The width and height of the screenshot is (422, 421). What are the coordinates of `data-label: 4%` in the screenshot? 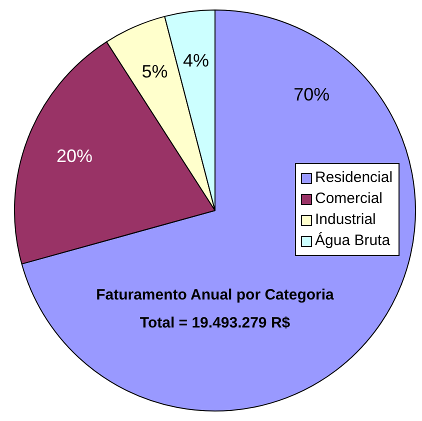 It's located at (195, 60).